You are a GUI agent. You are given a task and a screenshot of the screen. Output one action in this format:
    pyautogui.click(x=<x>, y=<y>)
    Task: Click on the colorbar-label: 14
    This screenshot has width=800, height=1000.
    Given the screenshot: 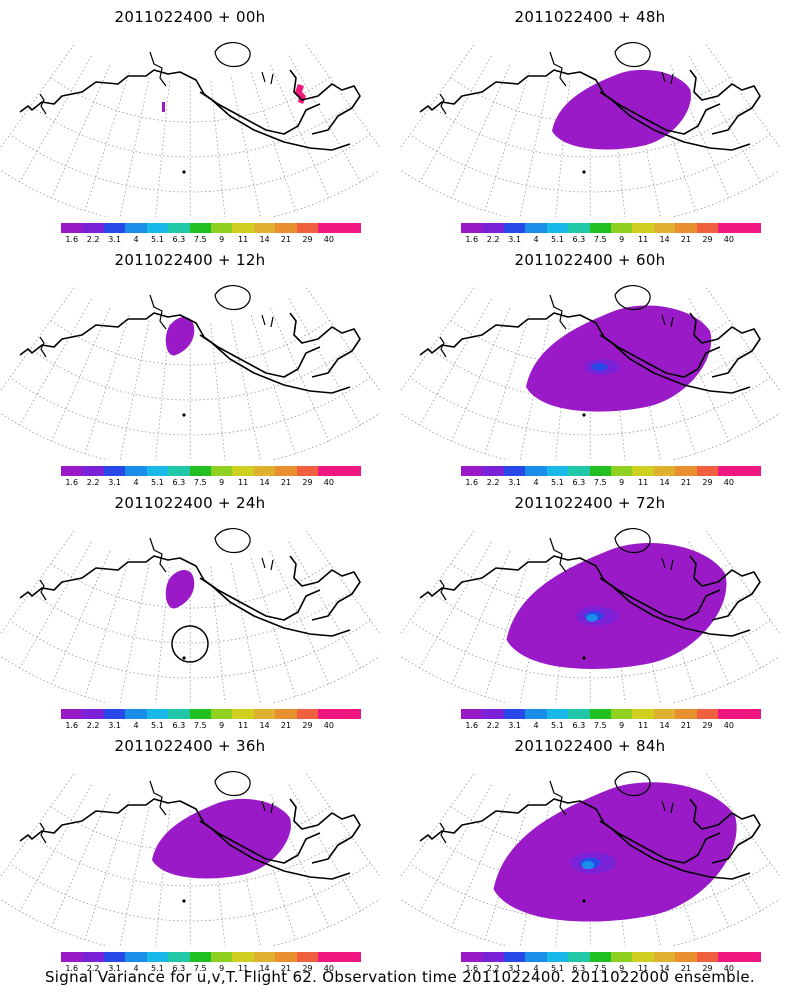 What is the action you would take?
    pyautogui.click(x=664, y=725)
    